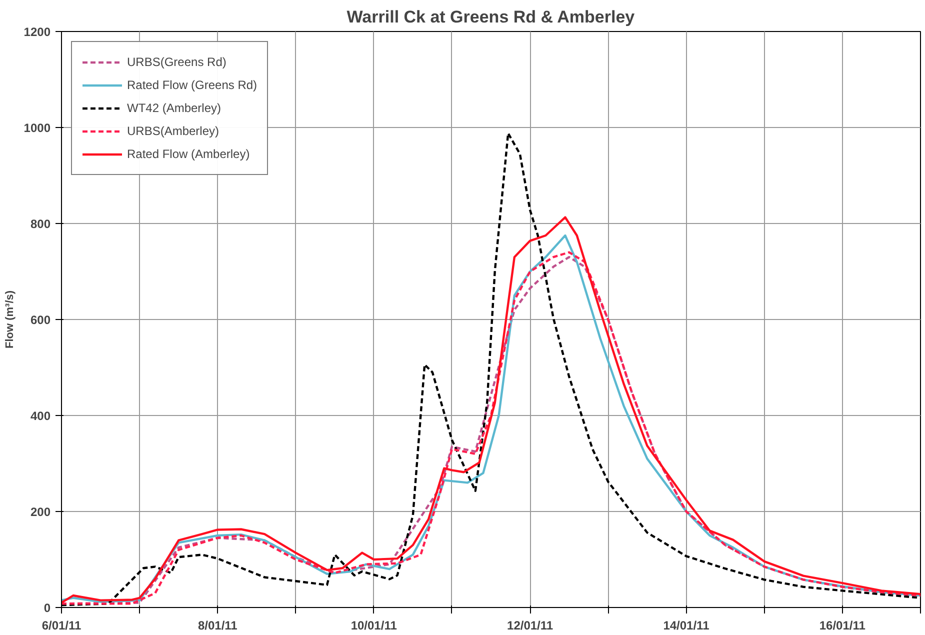  What do you see at coordinates (37, 32) in the screenshot?
I see `y-tick-label: 1200` at bounding box center [37, 32].